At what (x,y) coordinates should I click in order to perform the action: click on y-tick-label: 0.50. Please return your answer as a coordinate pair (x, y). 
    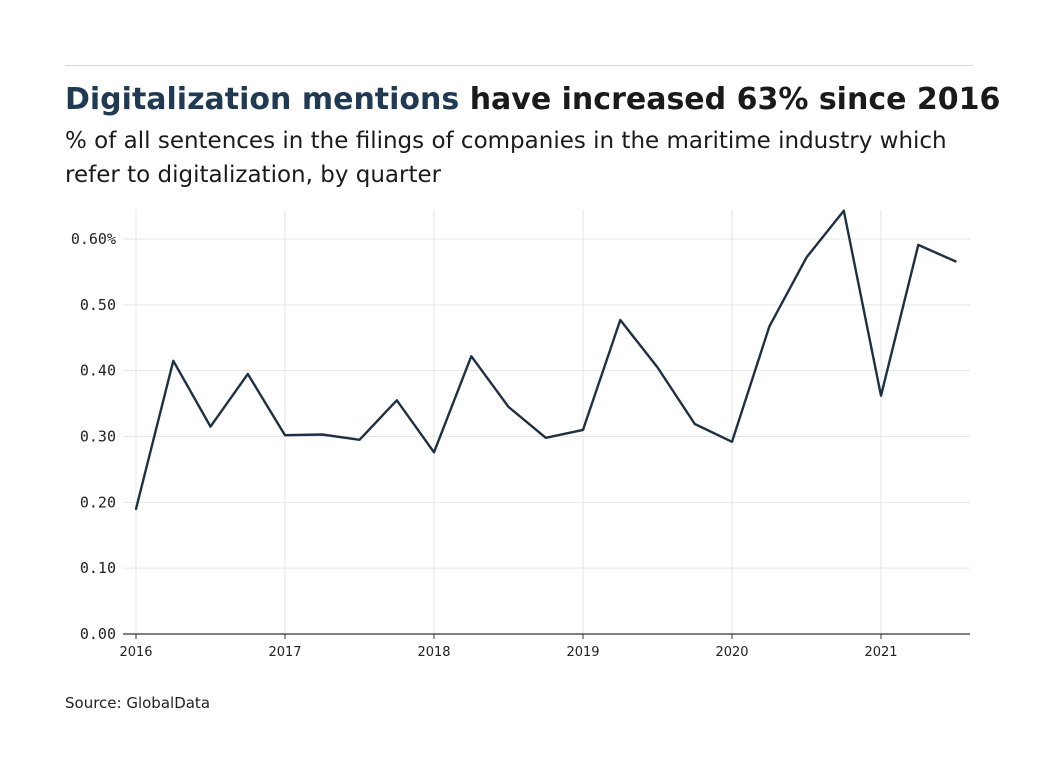
    Looking at the image, I should click on (98, 305).